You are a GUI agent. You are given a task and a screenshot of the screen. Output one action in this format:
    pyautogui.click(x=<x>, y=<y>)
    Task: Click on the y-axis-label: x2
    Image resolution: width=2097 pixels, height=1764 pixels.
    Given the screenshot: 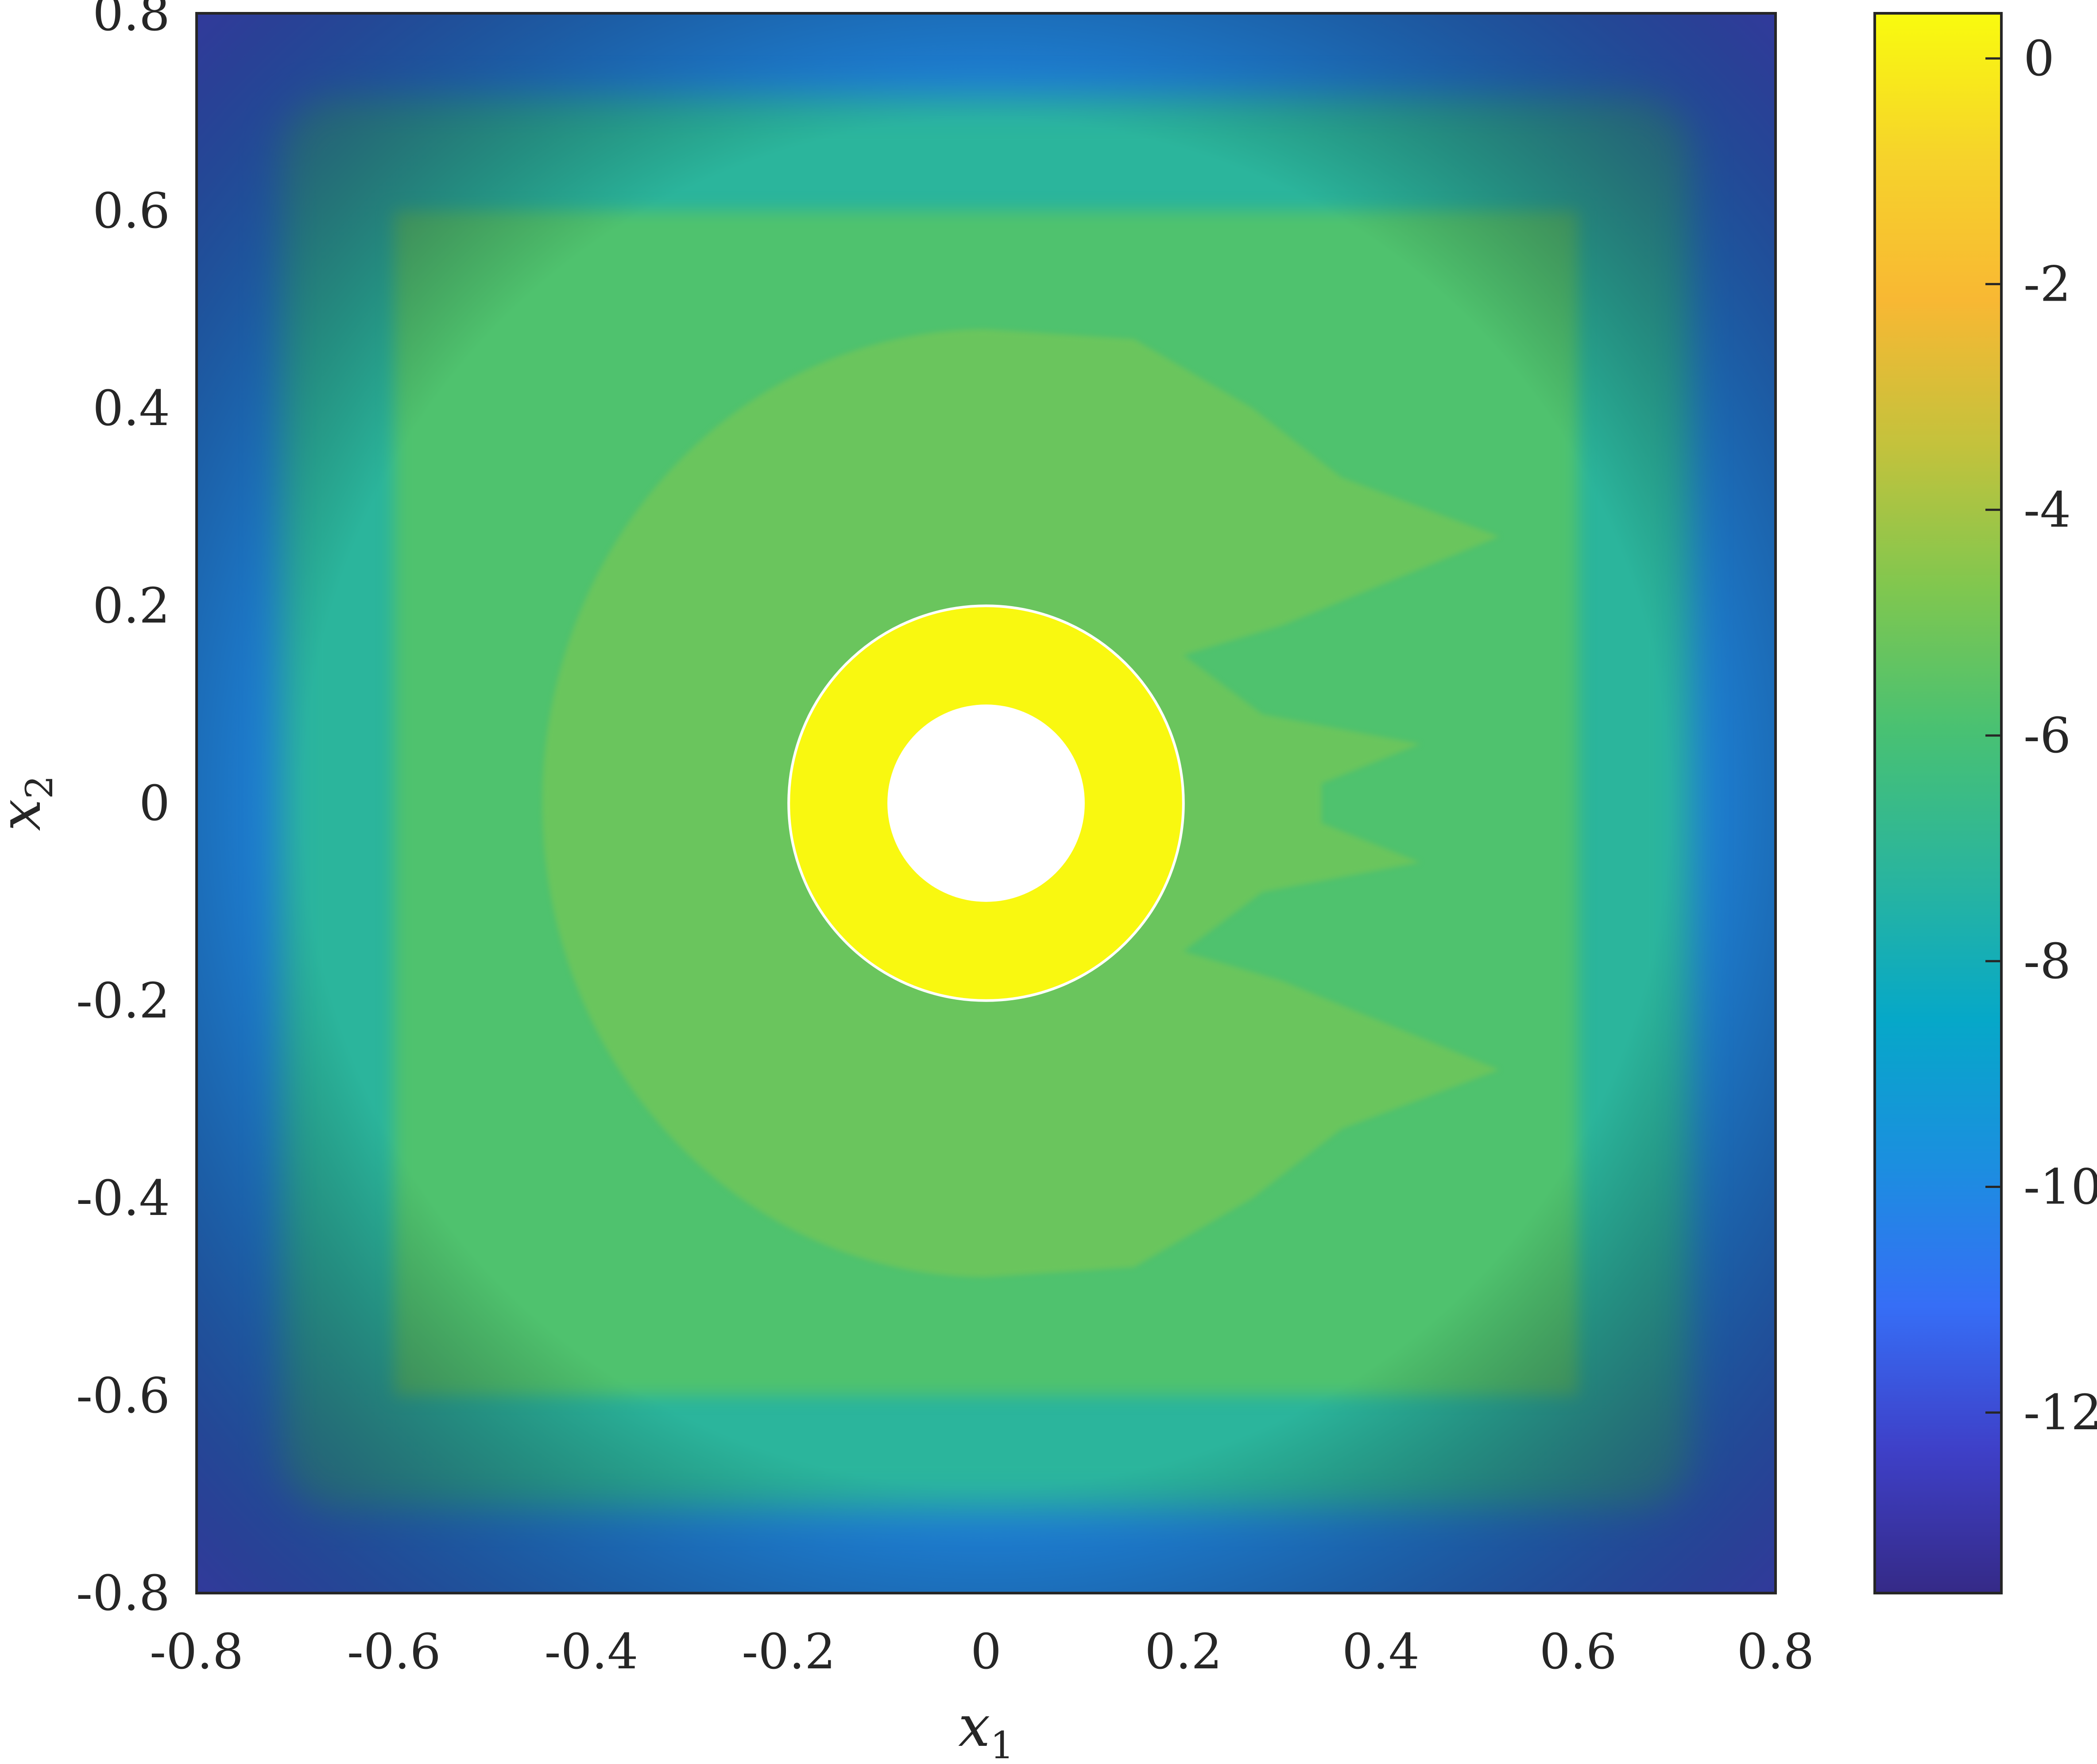 What is the action you would take?
    pyautogui.click(x=30, y=803)
    